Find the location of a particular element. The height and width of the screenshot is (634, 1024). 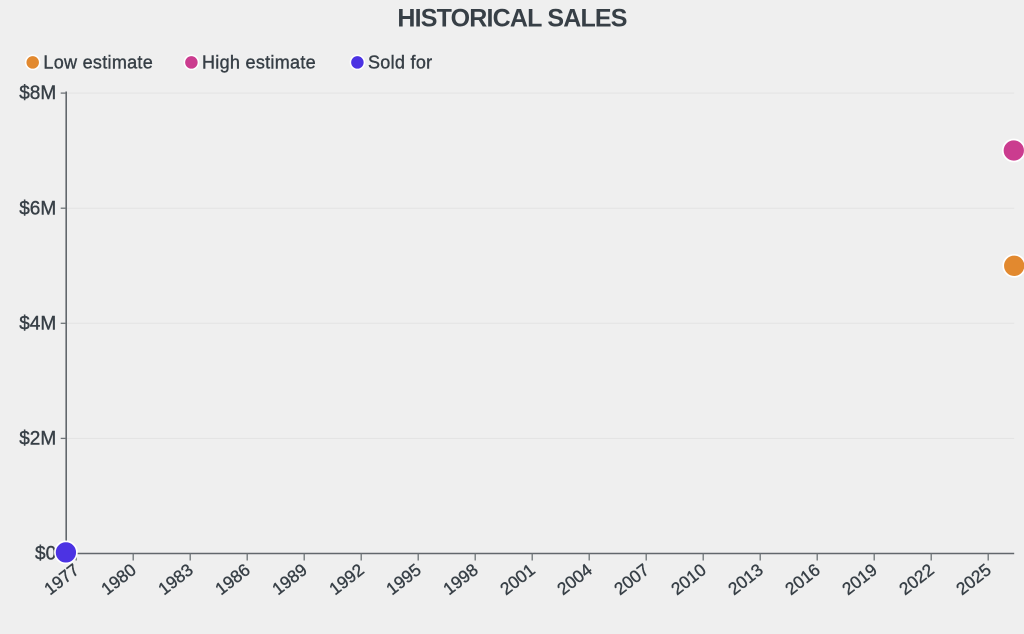

svg-text: $4M is located at coordinates (37, 323).